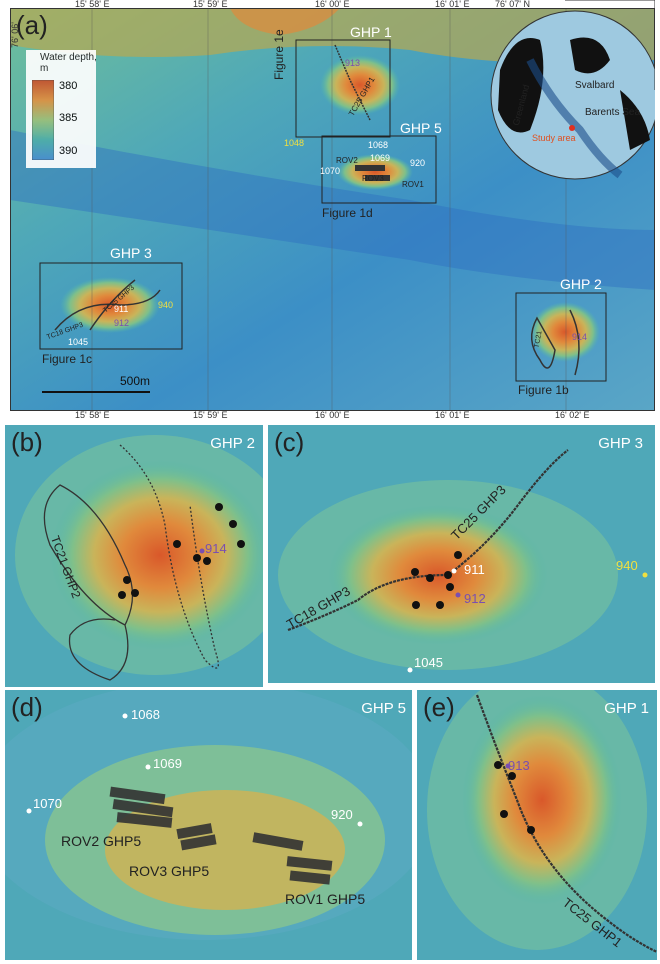  What do you see at coordinates (330, 171) in the screenshot?
I see `station-1070: 1070` at bounding box center [330, 171].